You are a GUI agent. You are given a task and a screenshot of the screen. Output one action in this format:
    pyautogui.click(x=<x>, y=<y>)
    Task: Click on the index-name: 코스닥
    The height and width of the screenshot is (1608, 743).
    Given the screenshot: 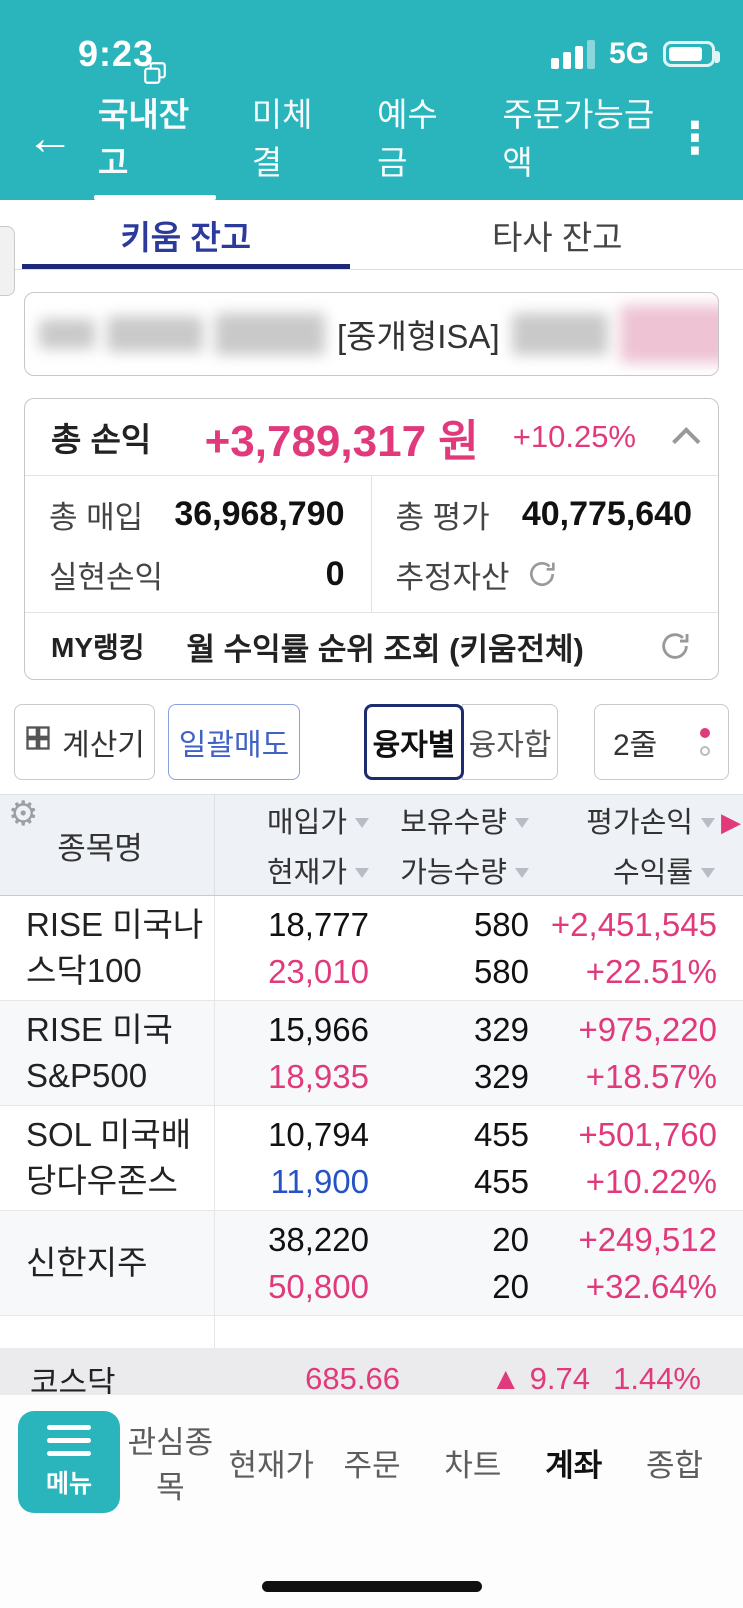 What is the action you would take?
    pyautogui.click(x=73, y=1382)
    